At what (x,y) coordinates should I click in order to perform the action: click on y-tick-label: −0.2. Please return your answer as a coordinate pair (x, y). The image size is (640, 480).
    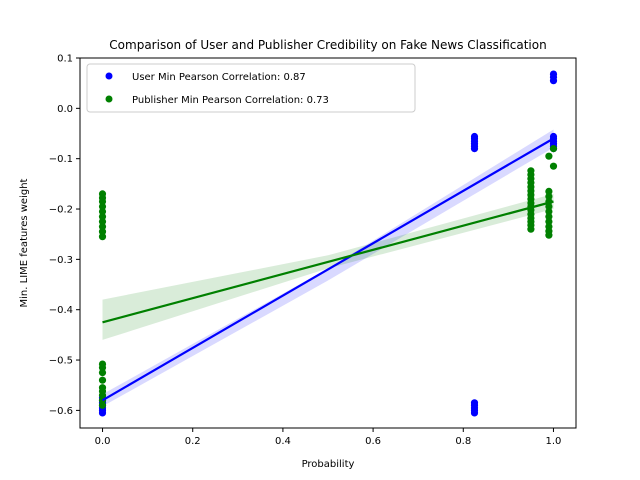
    Looking at the image, I should click on (61, 210).